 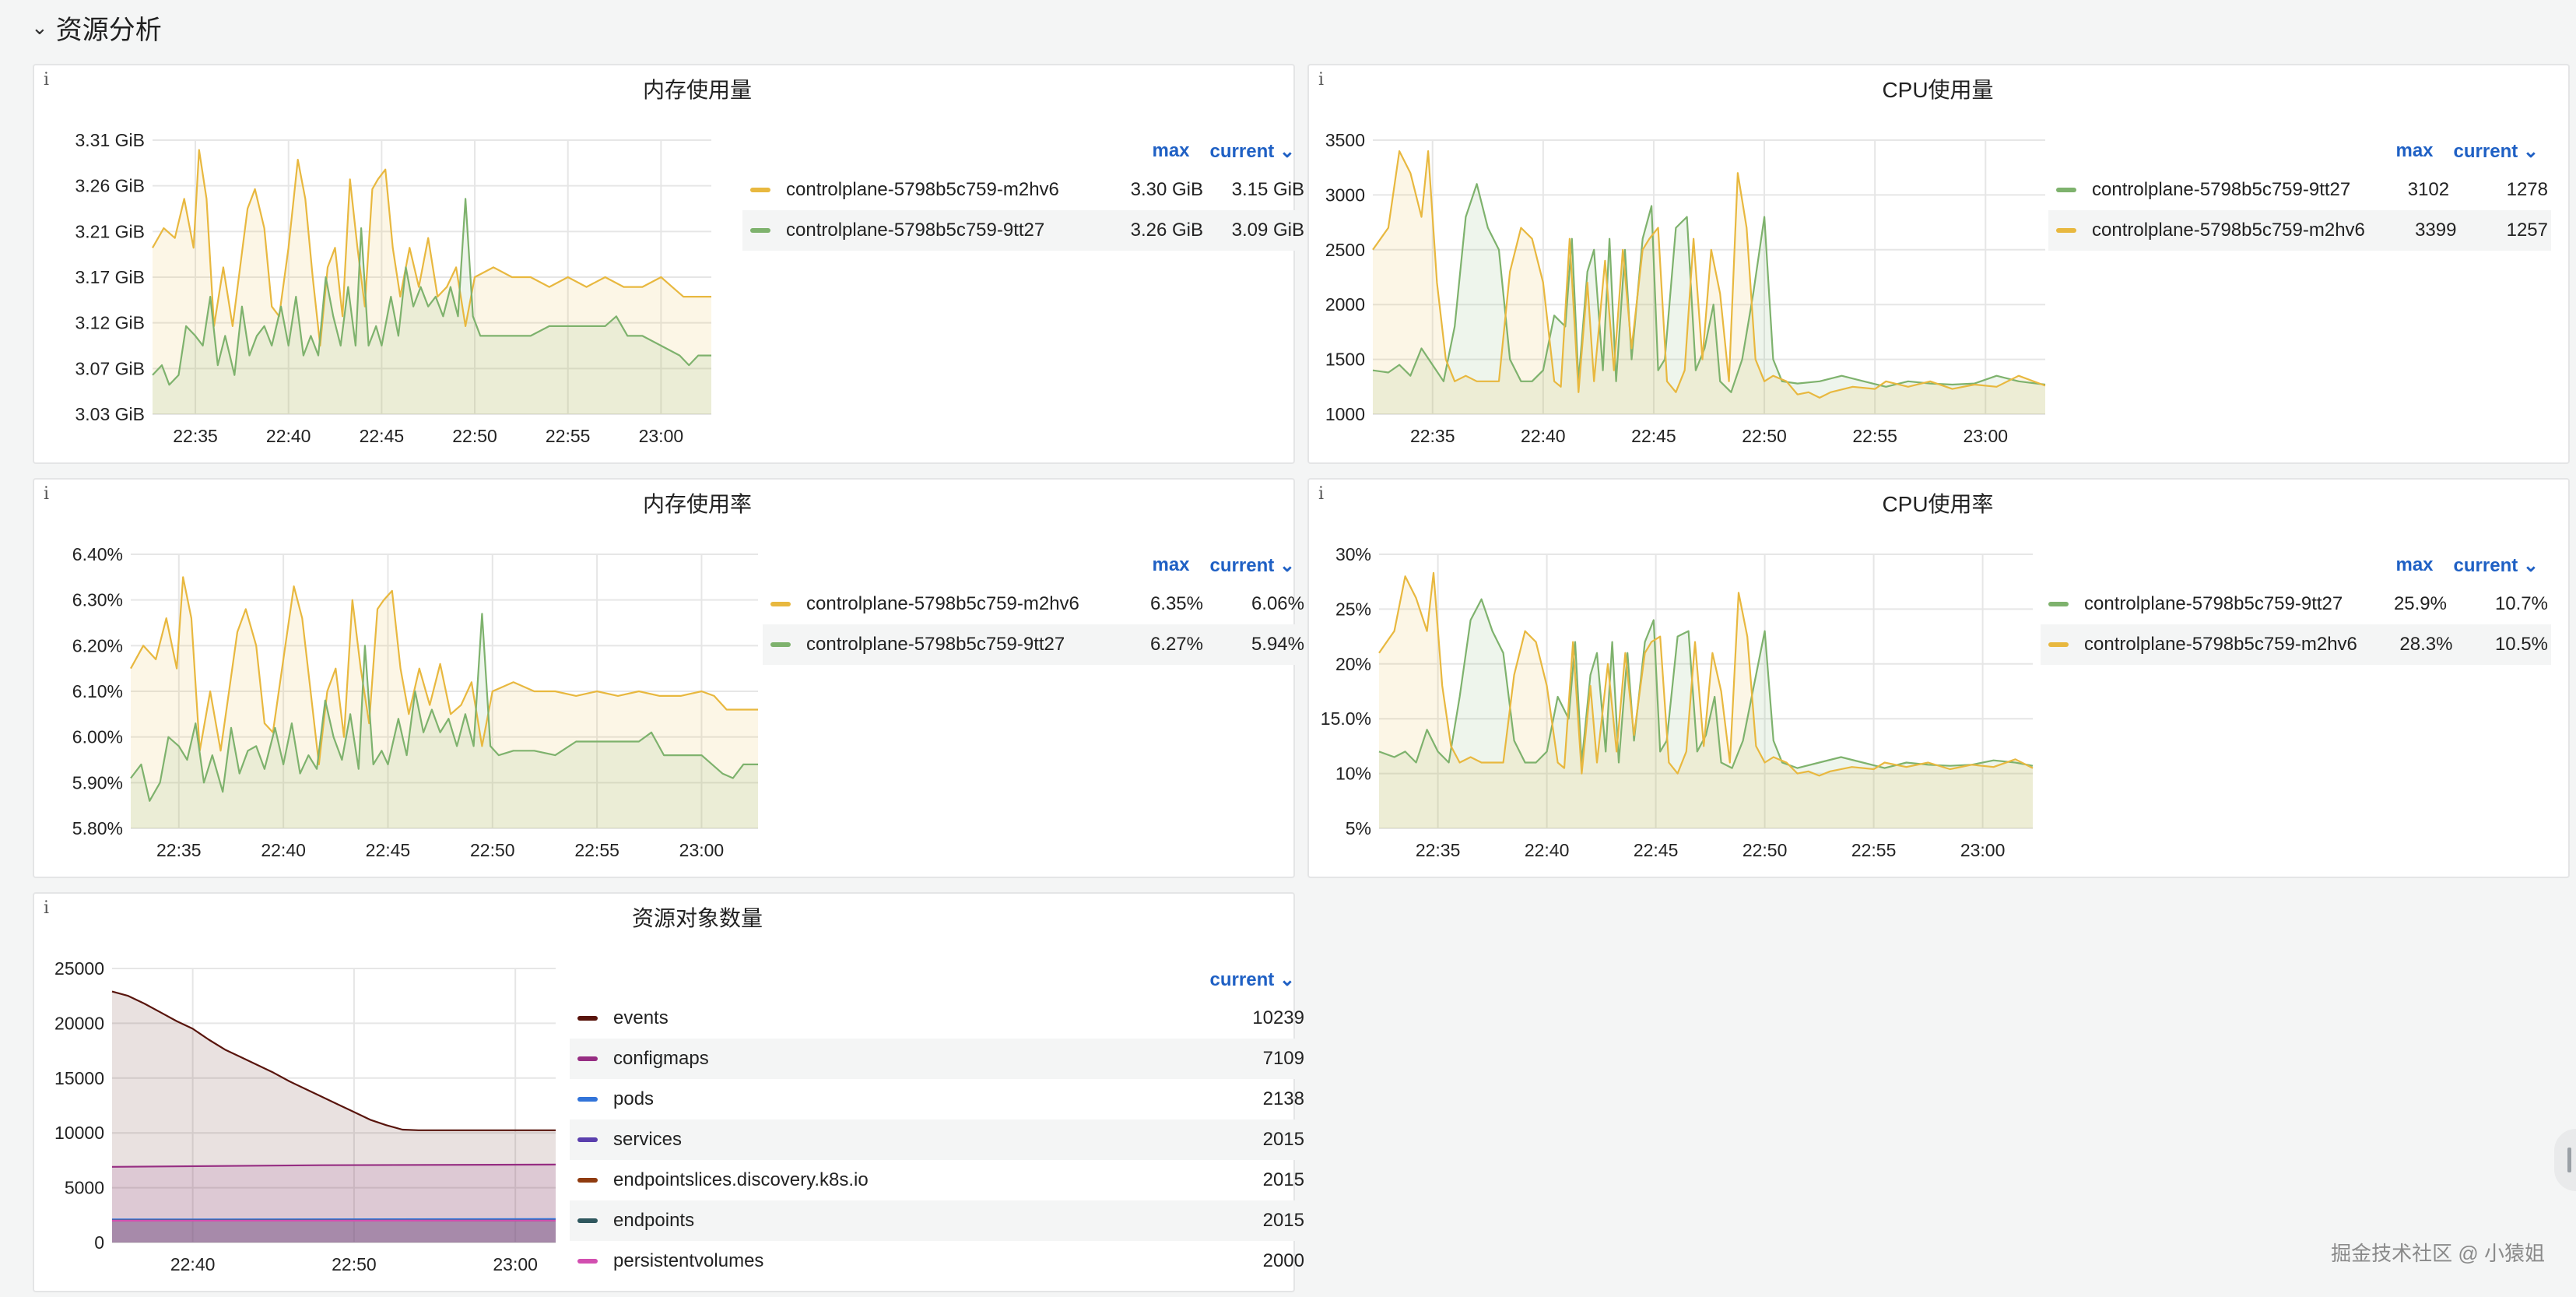 I want to click on panel-title: 内存使用量, so click(x=697, y=90).